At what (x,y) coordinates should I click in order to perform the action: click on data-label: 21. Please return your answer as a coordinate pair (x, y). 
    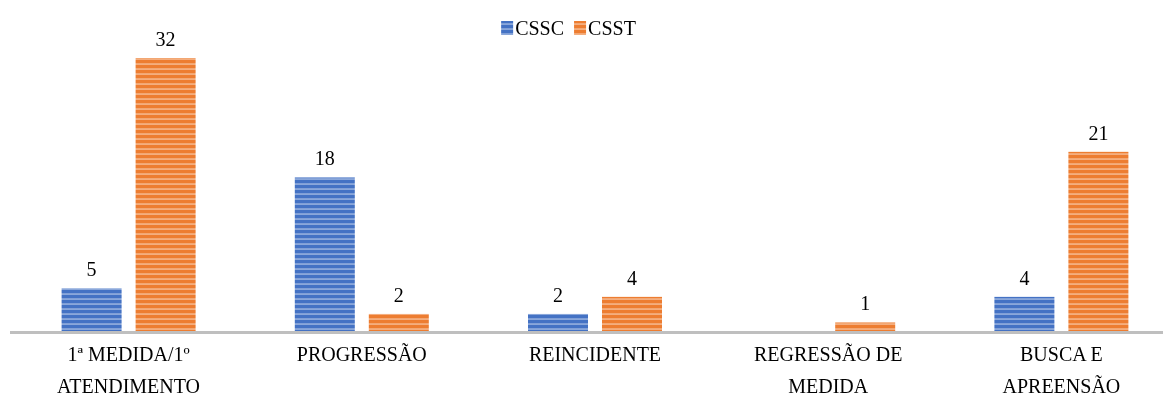
    Looking at the image, I should click on (1098, 132).